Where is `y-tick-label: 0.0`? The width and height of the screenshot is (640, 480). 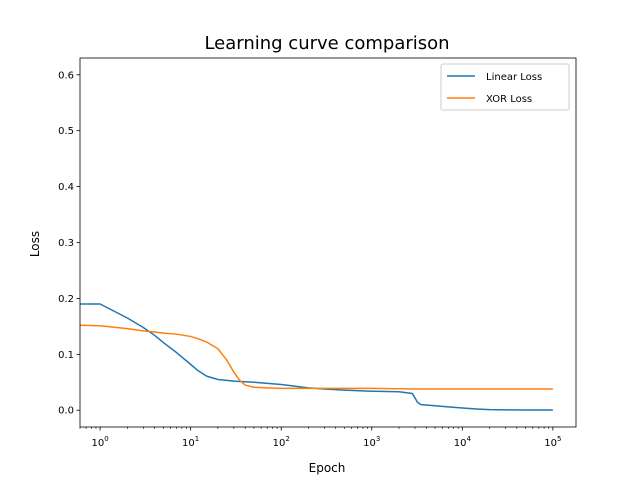
y-tick-label: 0.0 is located at coordinates (66, 411).